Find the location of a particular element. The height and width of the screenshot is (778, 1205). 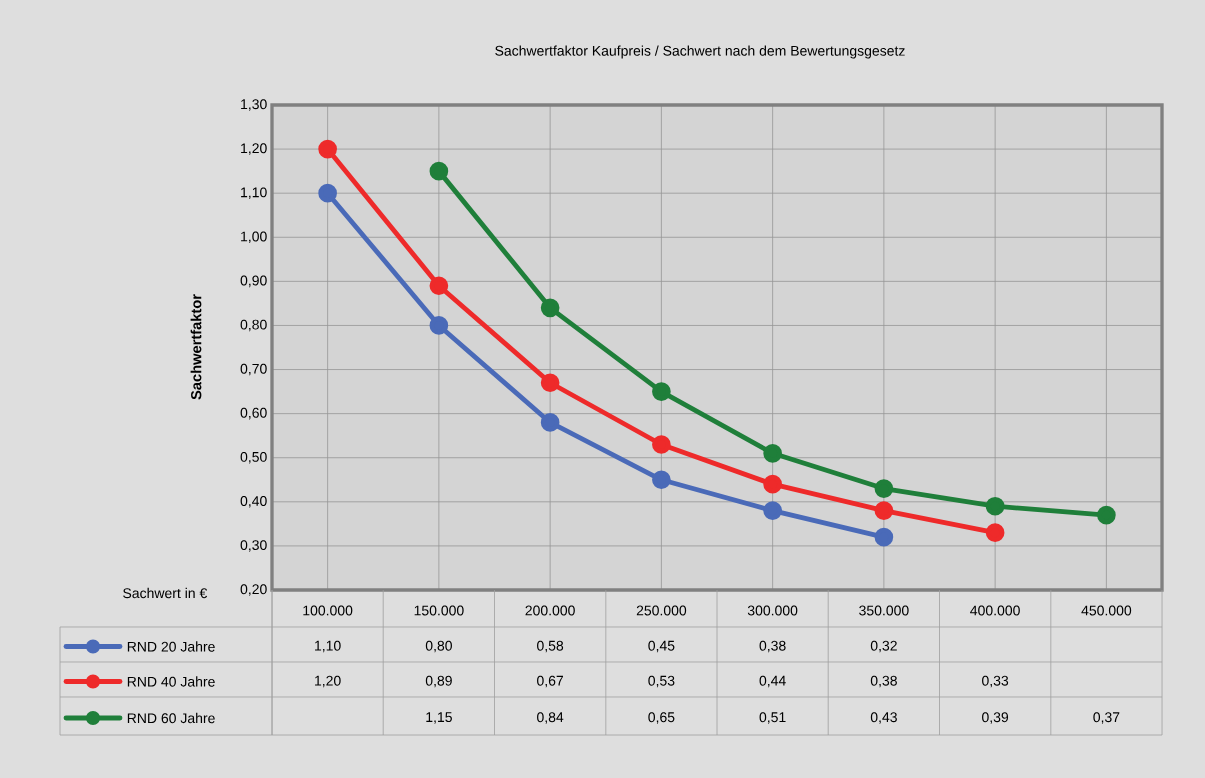

data-label: 0,43 is located at coordinates (883, 718).